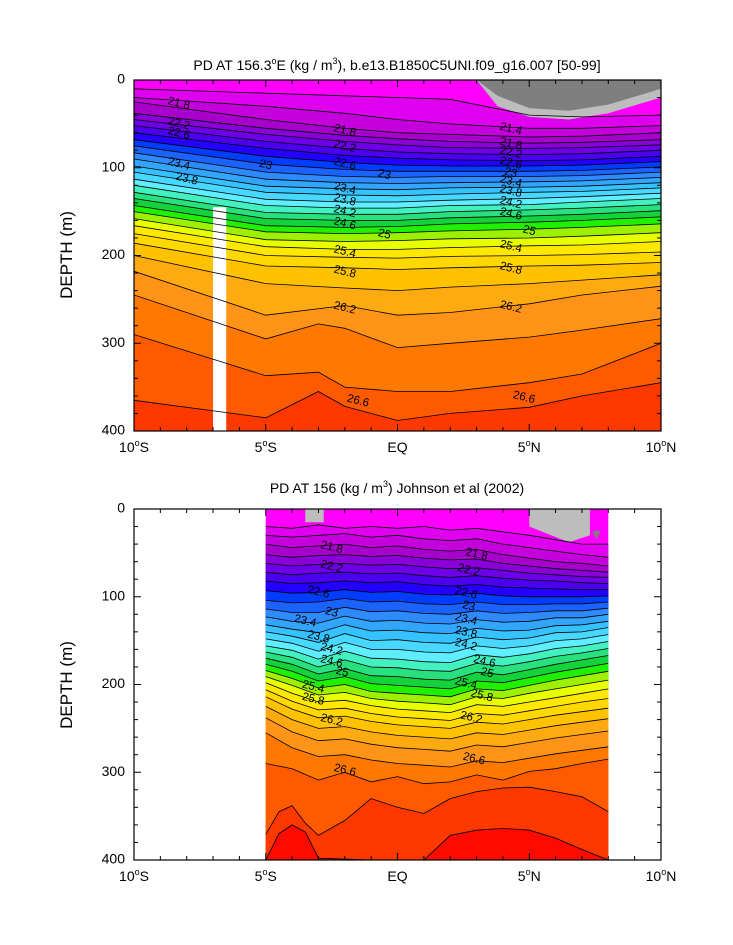  Describe the element at coordinates (397, 876) in the screenshot. I see `x-tick-label: EQ` at that location.